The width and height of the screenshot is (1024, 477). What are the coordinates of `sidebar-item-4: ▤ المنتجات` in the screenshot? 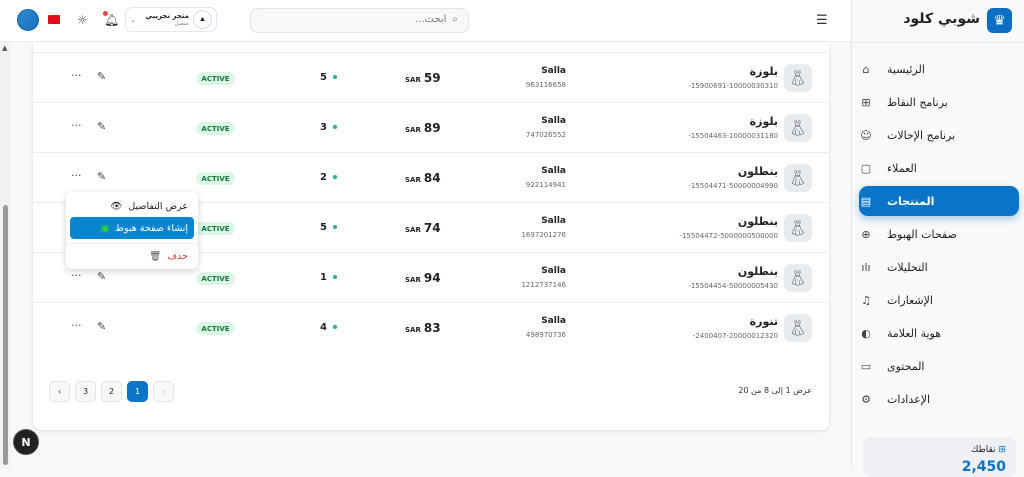 It's located at (939, 201).